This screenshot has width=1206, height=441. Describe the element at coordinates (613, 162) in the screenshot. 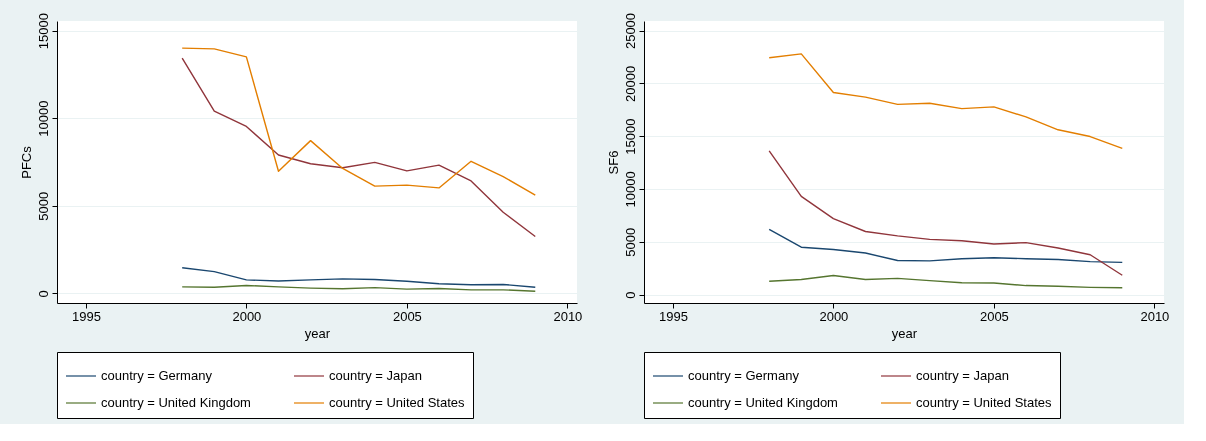

I see `y-axis-title: SF6` at that location.